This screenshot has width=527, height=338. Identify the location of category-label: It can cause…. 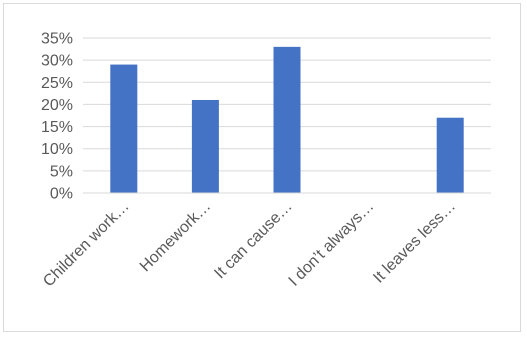
(253, 240).